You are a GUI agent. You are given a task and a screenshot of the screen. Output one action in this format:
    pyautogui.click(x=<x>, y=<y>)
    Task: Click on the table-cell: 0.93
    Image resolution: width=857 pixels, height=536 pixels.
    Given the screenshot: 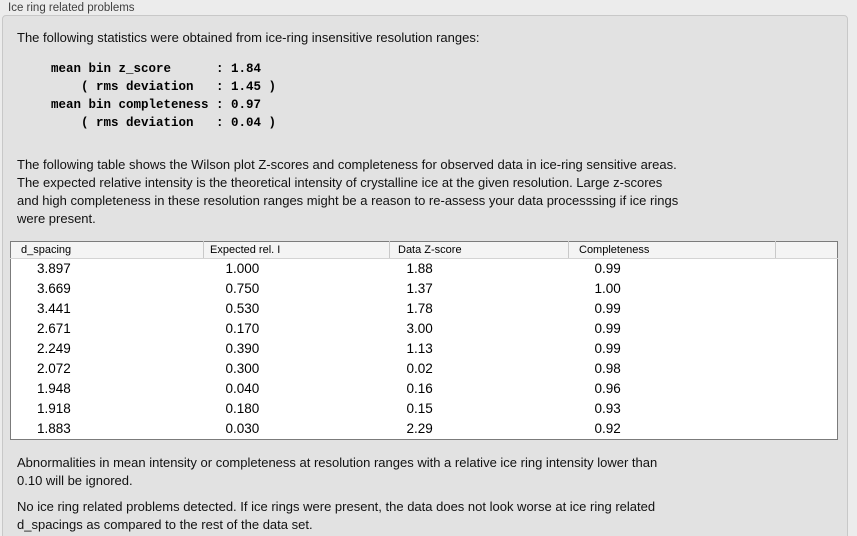 What is the action you would take?
    pyautogui.click(x=607, y=408)
    